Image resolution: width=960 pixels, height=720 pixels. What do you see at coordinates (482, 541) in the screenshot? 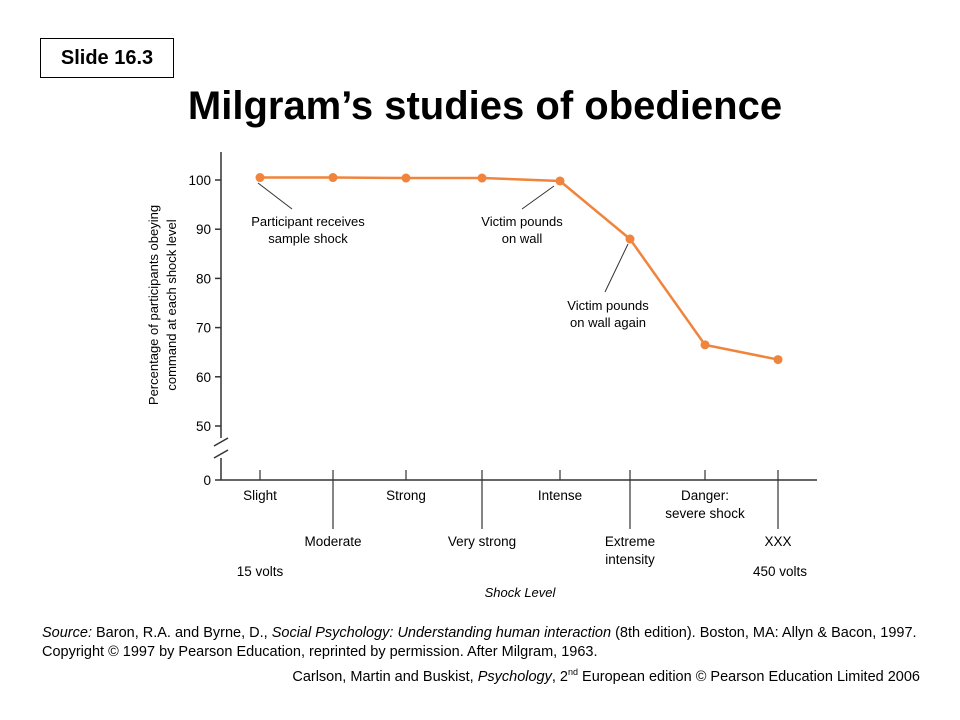
I see `x-tick-label: Very strong` at bounding box center [482, 541].